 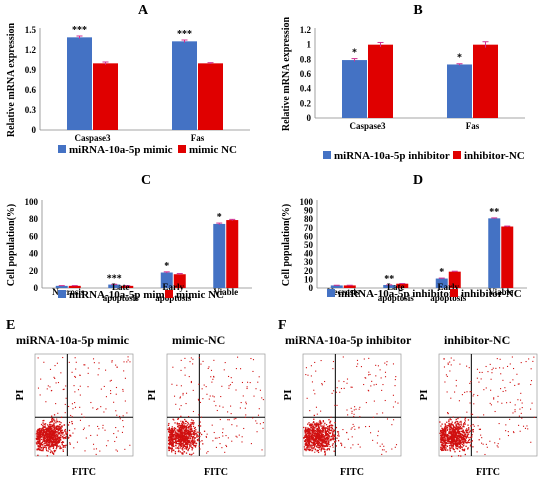 I want to click on y-tick-label: 40, so click(x=34, y=254).